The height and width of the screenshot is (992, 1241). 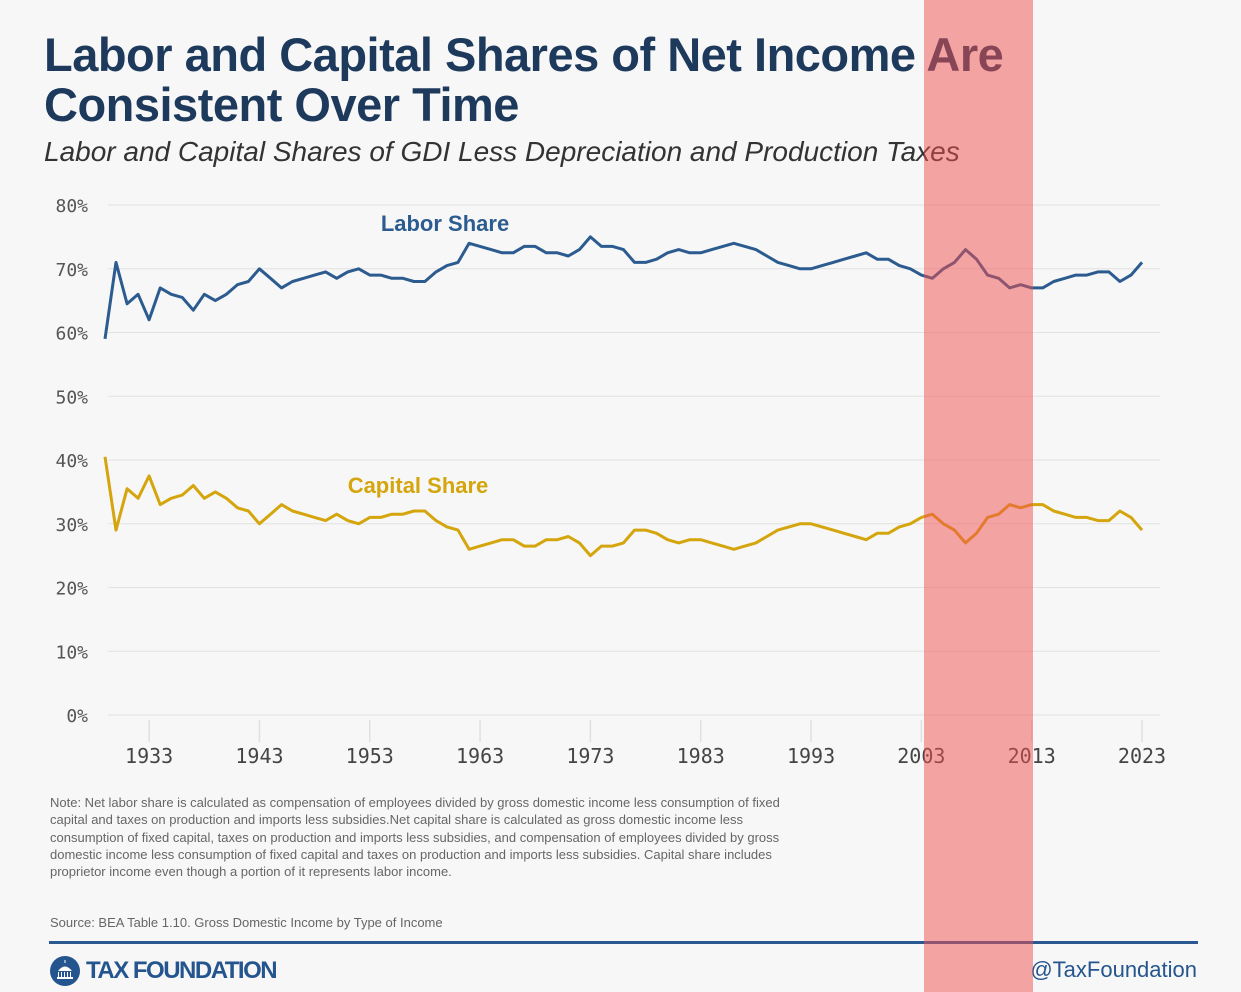 I want to click on label-labor-share: Labor Share, so click(x=445, y=223).